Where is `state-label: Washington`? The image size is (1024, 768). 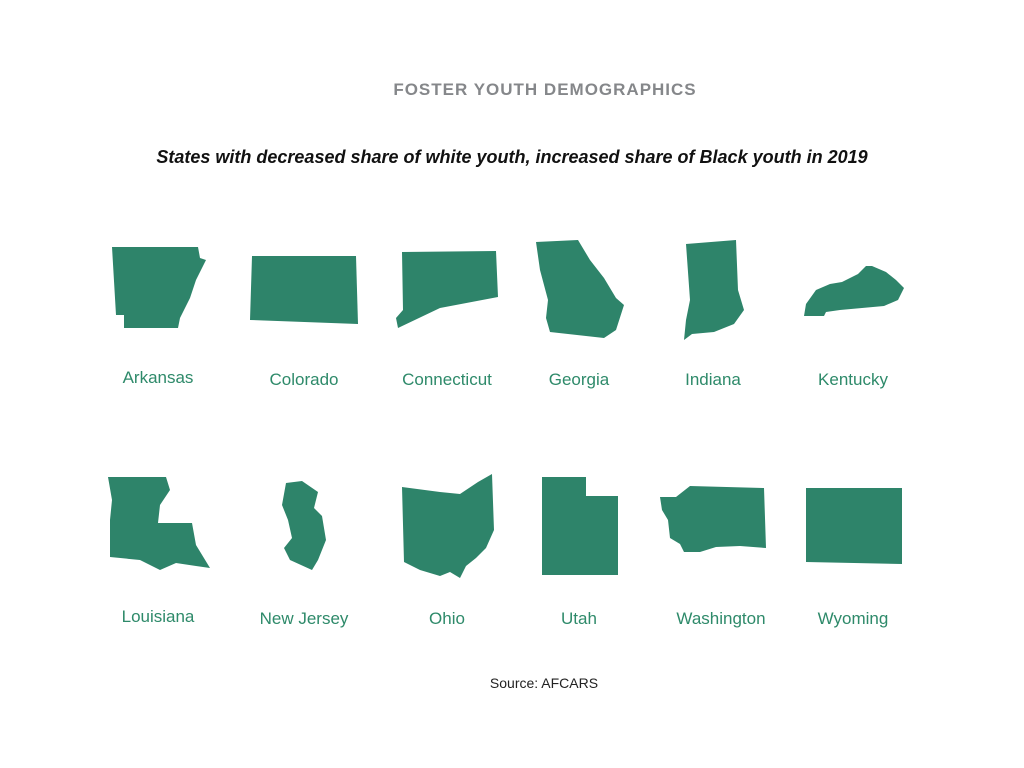
state-label: Washington is located at coordinates (720, 618).